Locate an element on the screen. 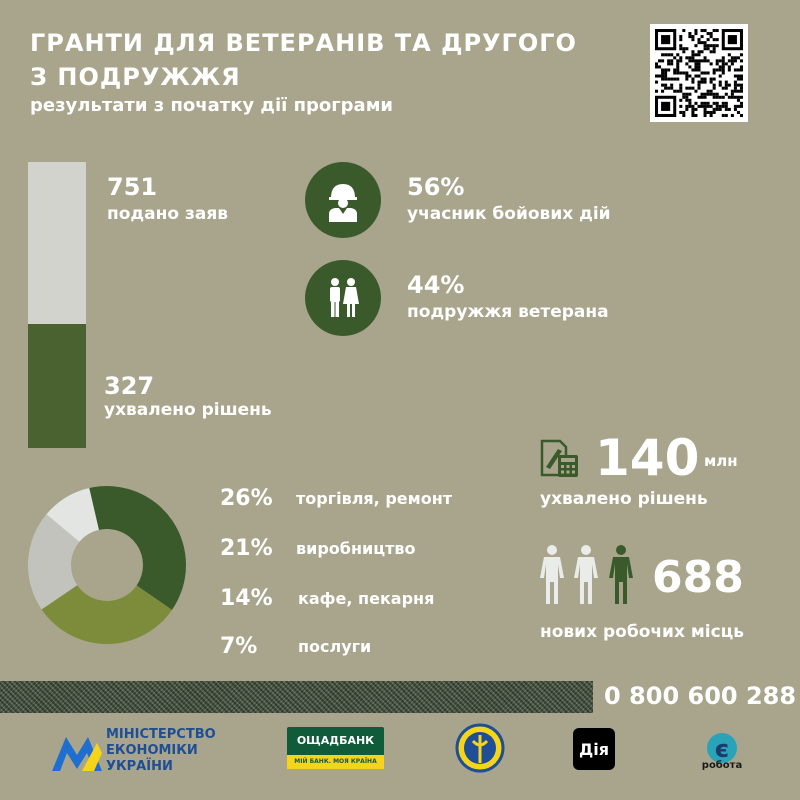  veteran-percent: 56% is located at coordinates (436, 187).